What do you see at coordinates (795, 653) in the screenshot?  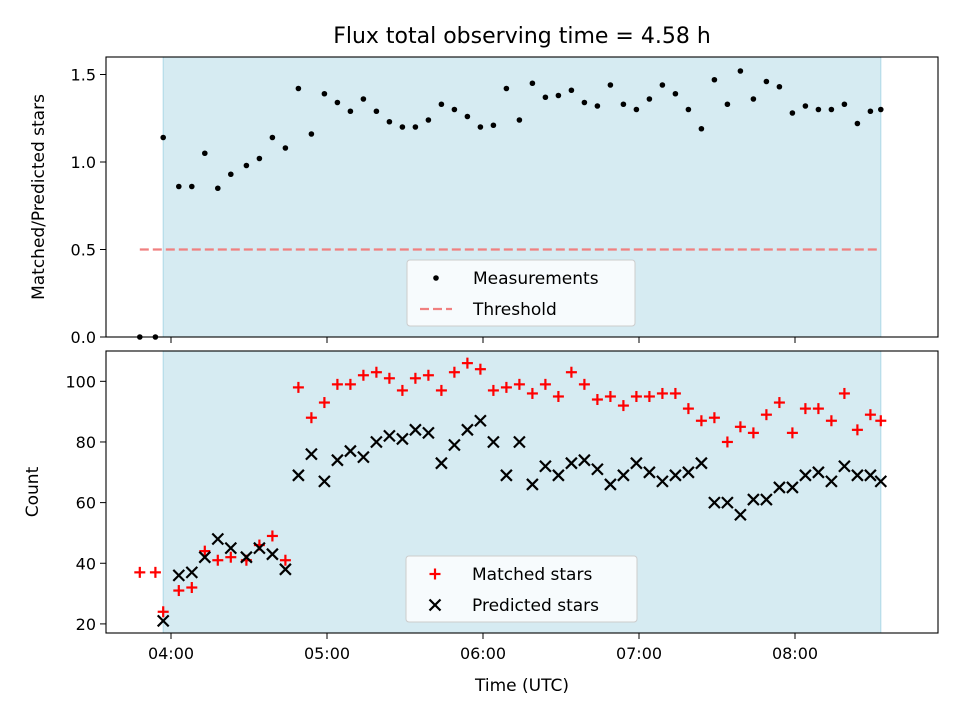 I see `x-tick-label: 08:00` at bounding box center [795, 653].